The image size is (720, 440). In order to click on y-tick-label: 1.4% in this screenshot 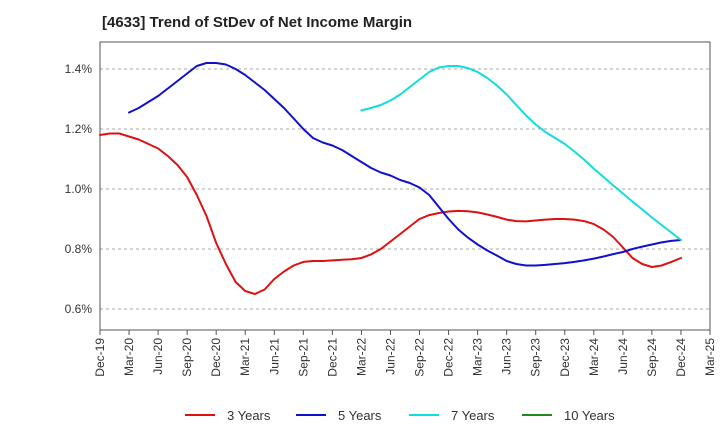, I will do `click(79, 69)`.